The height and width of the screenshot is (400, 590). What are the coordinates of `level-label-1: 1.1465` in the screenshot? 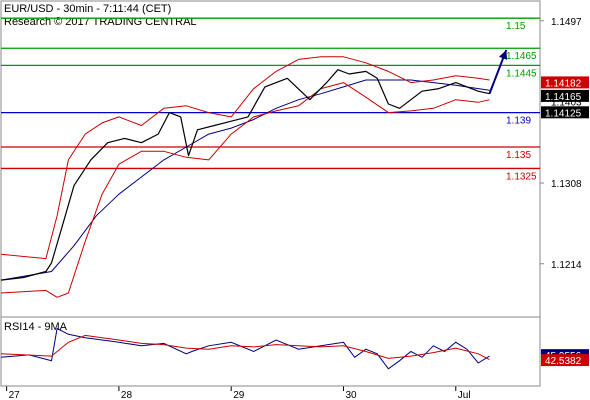 It's located at (521, 56).